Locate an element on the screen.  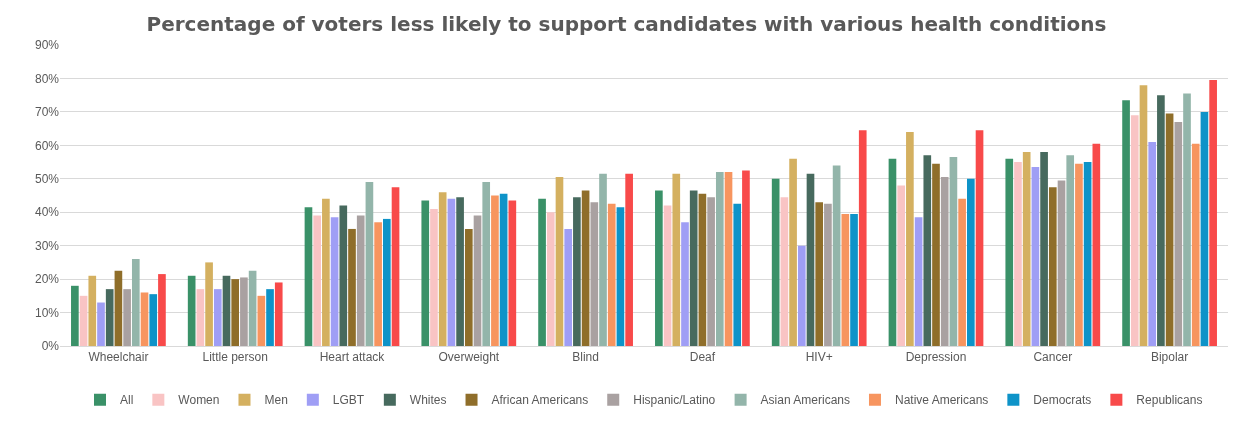
x-tick-label: Depression is located at coordinates (936, 357).